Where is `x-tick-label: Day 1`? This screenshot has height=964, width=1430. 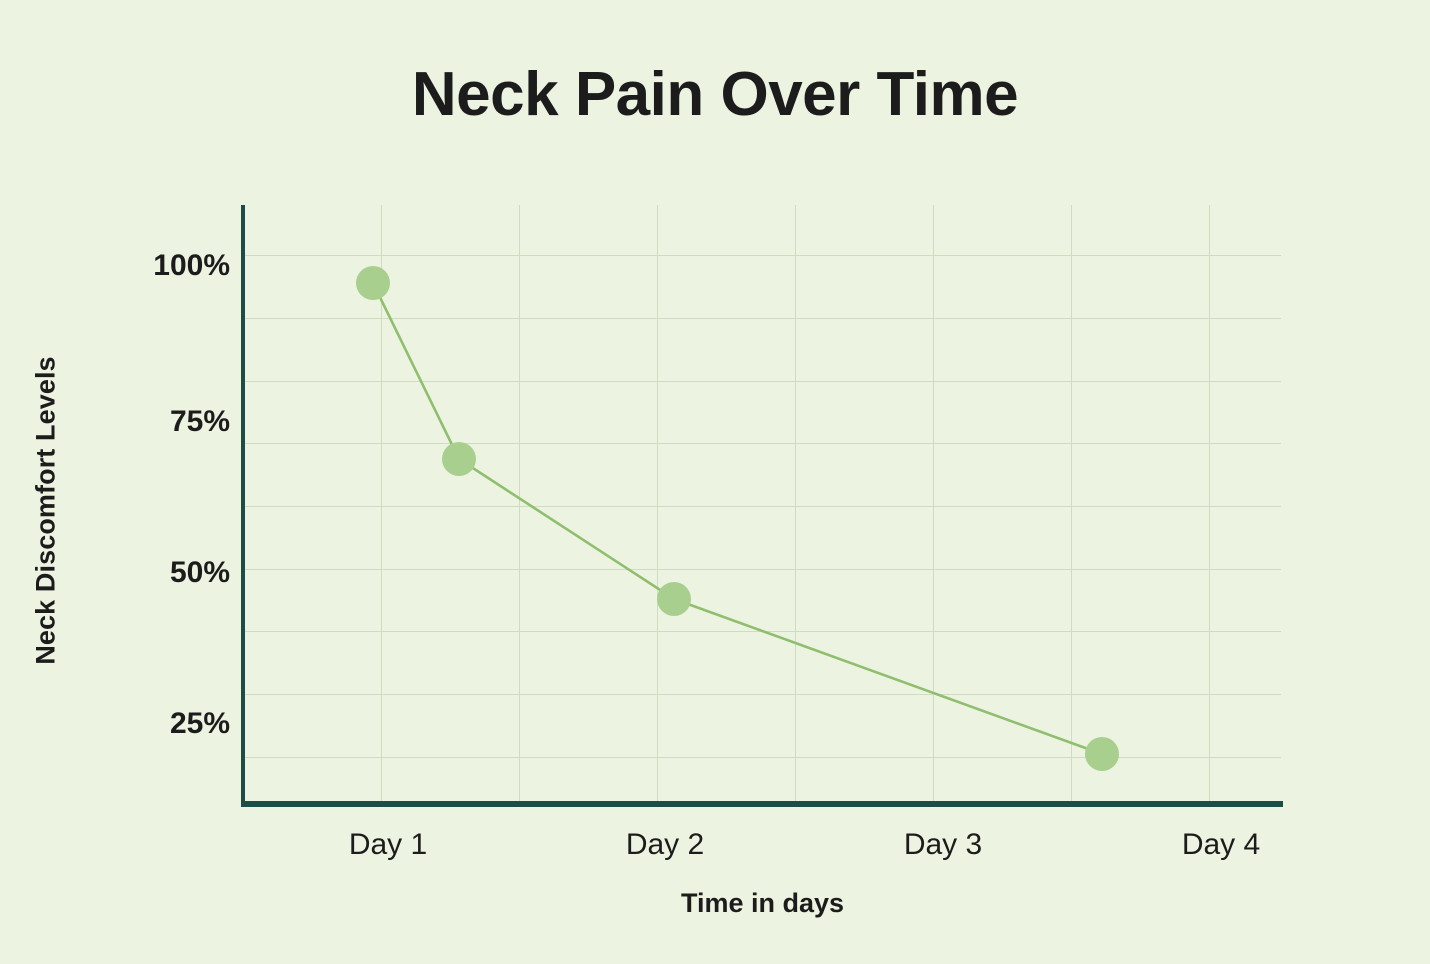 x-tick-label: Day 1 is located at coordinates (388, 844).